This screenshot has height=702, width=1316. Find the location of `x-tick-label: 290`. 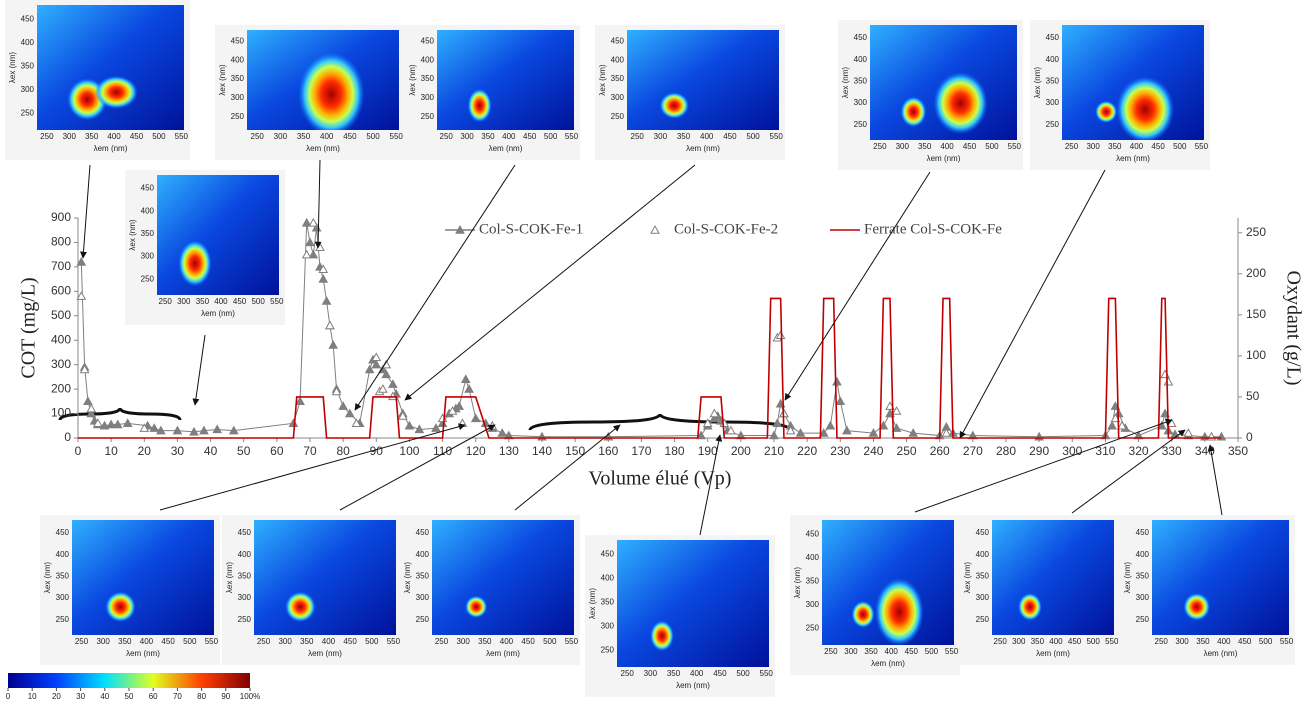

x-tick-label: 290 is located at coordinates (1039, 451).